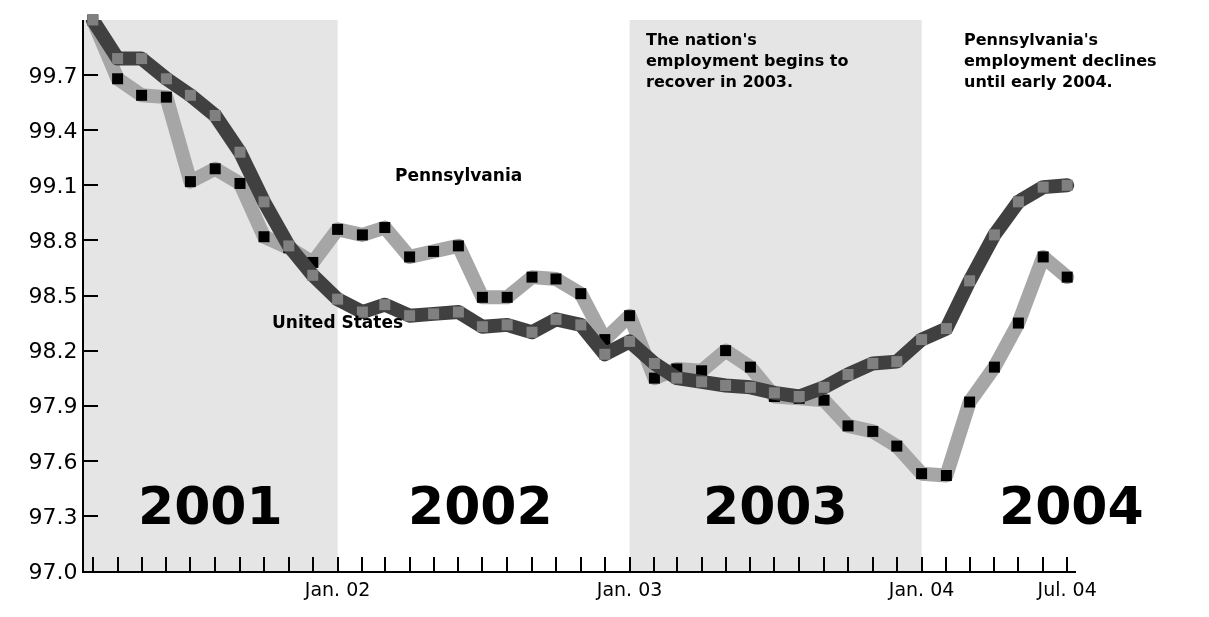 The image size is (1209, 617). Describe the element at coordinates (53, 185) in the screenshot. I see `y-tick-label: 99.1` at that location.